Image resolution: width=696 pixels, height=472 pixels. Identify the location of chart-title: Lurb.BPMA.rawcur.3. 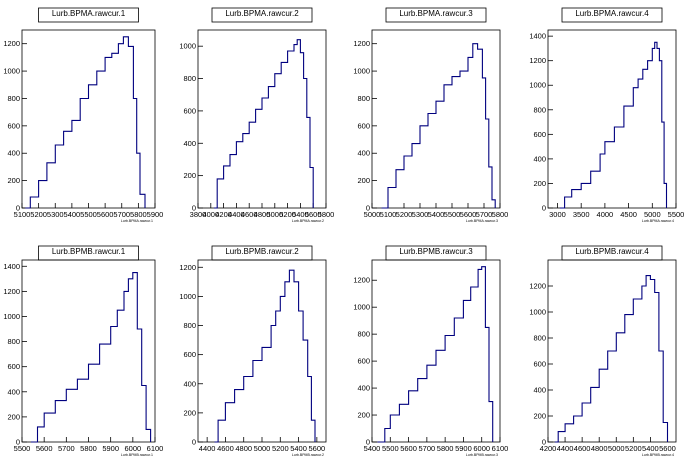
(436, 13).